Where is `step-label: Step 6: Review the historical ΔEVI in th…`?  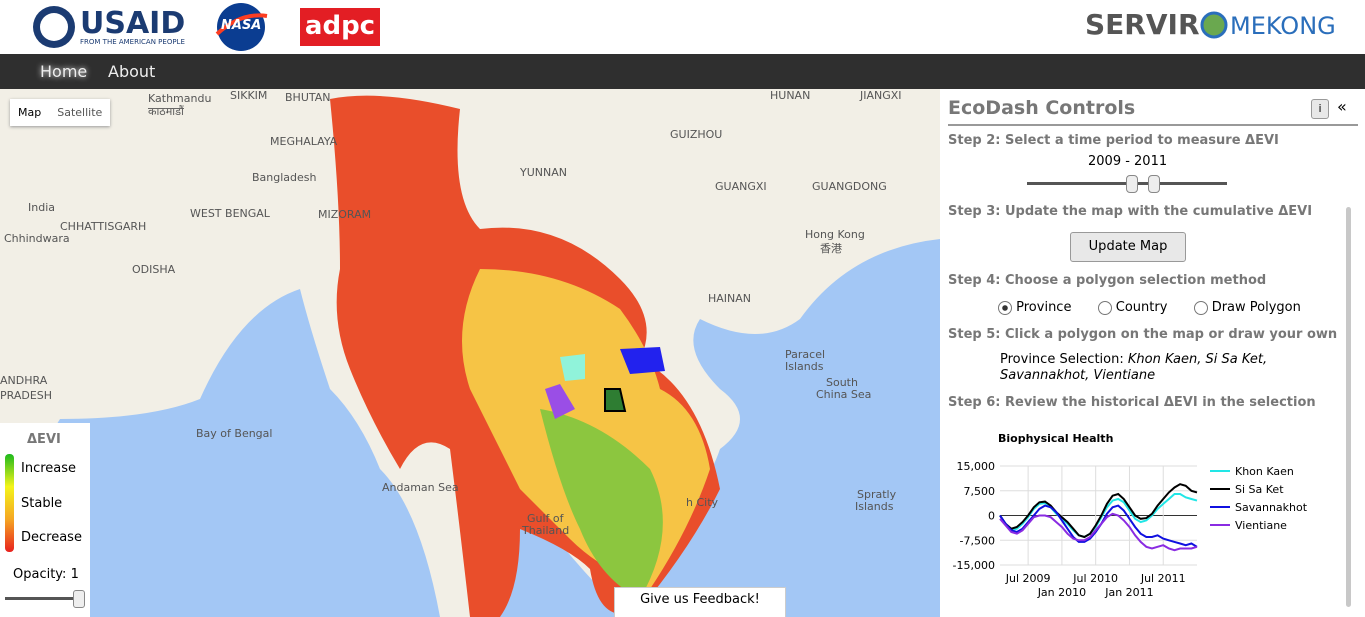 step-label: Step 6: Review the historical ΔEVI in th… is located at coordinates (1132, 402).